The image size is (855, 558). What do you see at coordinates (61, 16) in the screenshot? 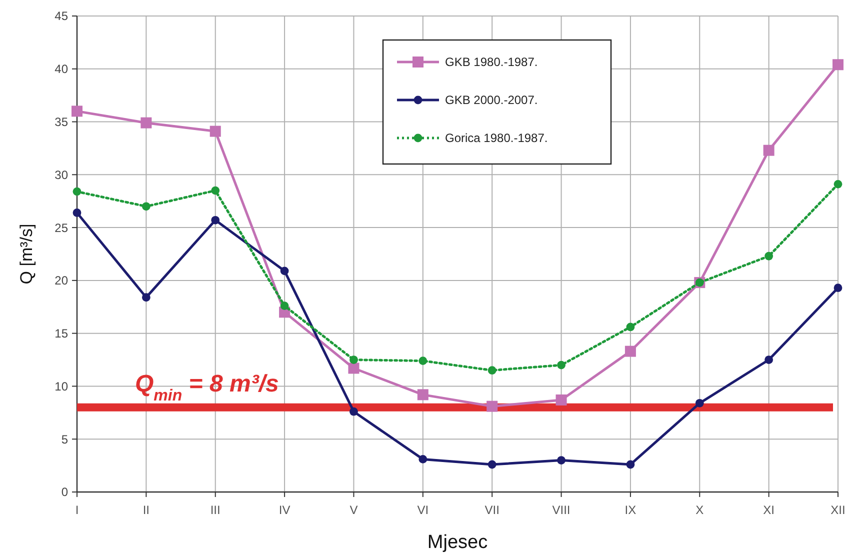
I see `y-tick-label: 45` at bounding box center [61, 16].